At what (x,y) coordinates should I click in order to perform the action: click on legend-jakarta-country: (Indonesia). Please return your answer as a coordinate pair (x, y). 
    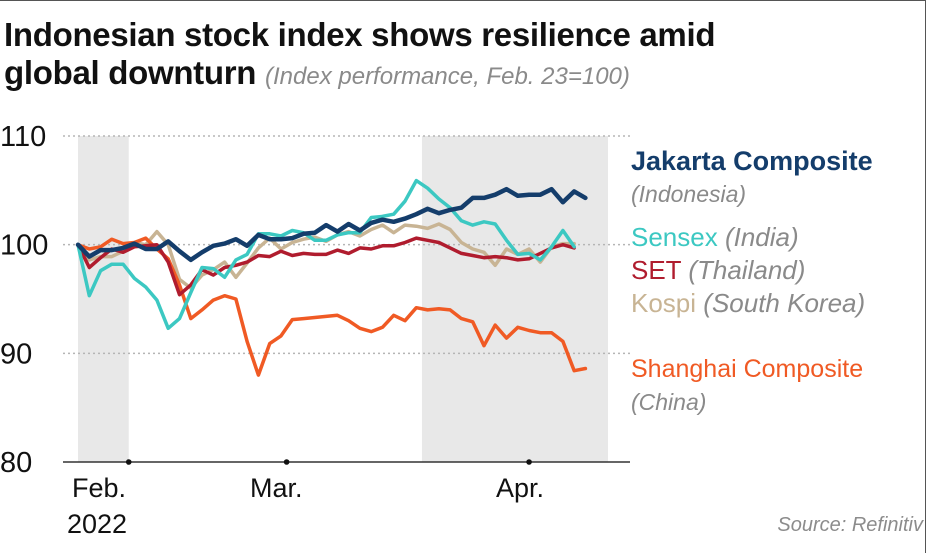
    Looking at the image, I should click on (689, 194).